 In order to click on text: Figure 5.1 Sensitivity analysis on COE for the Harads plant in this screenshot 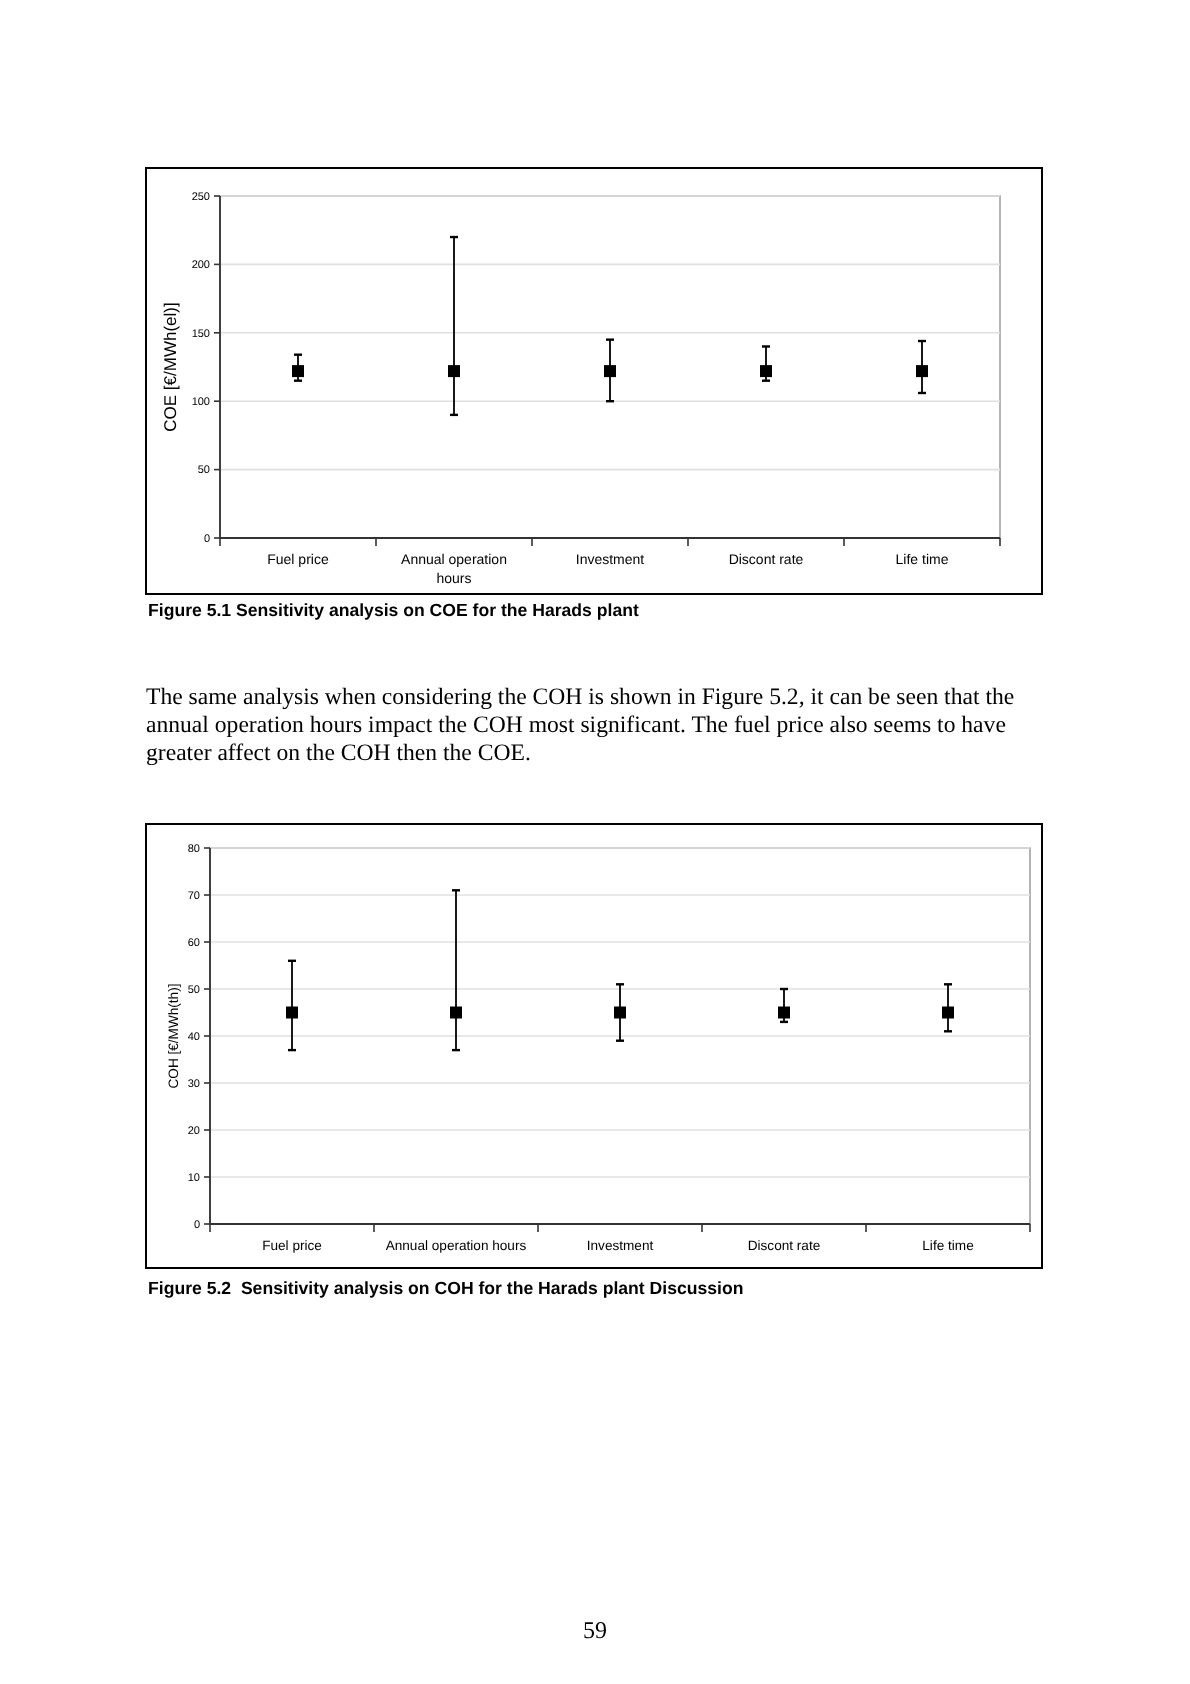, I will do `click(393, 610)`.